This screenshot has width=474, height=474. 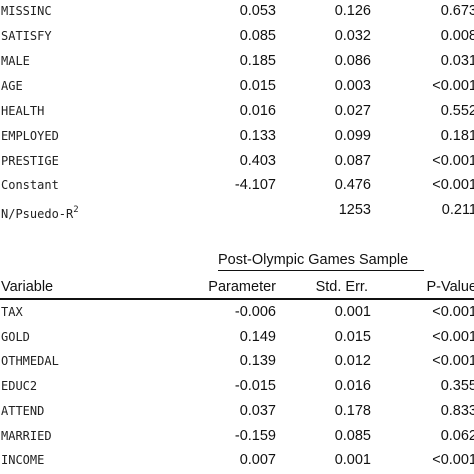 What do you see at coordinates (257, 36) in the screenshot?
I see `parameter-value: 0.085` at bounding box center [257, 36].